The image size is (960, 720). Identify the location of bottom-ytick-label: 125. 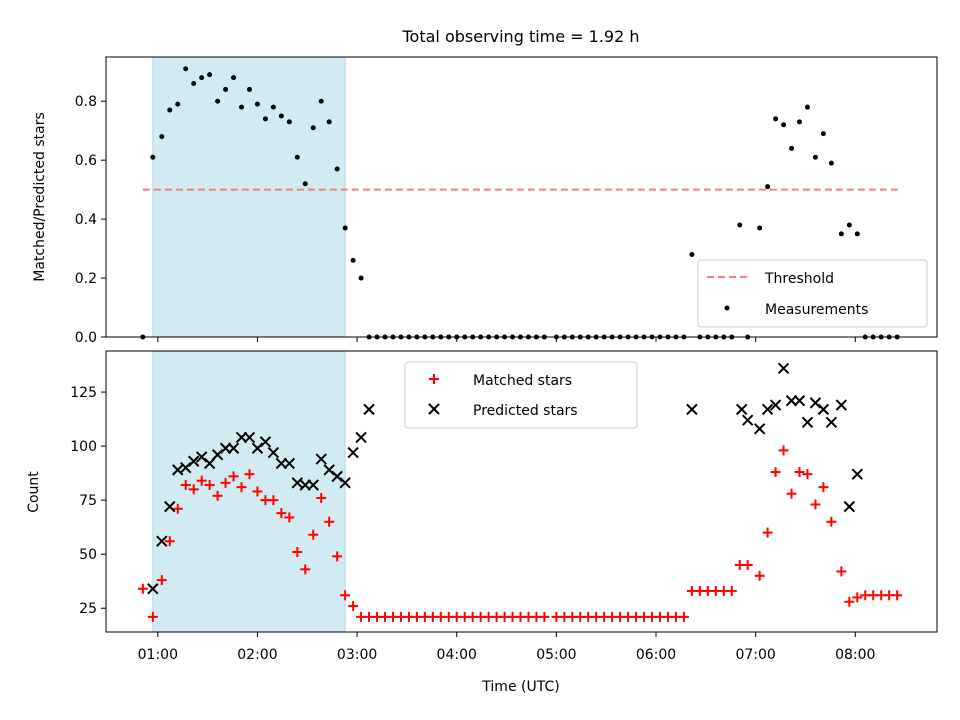
(83, 393).